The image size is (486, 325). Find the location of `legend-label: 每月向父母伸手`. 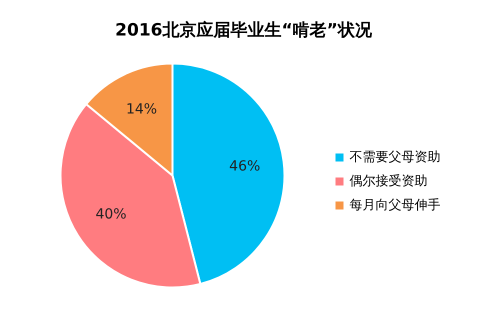

legend-label: 每月向父母伸手 is located at coordinates (395, 205).